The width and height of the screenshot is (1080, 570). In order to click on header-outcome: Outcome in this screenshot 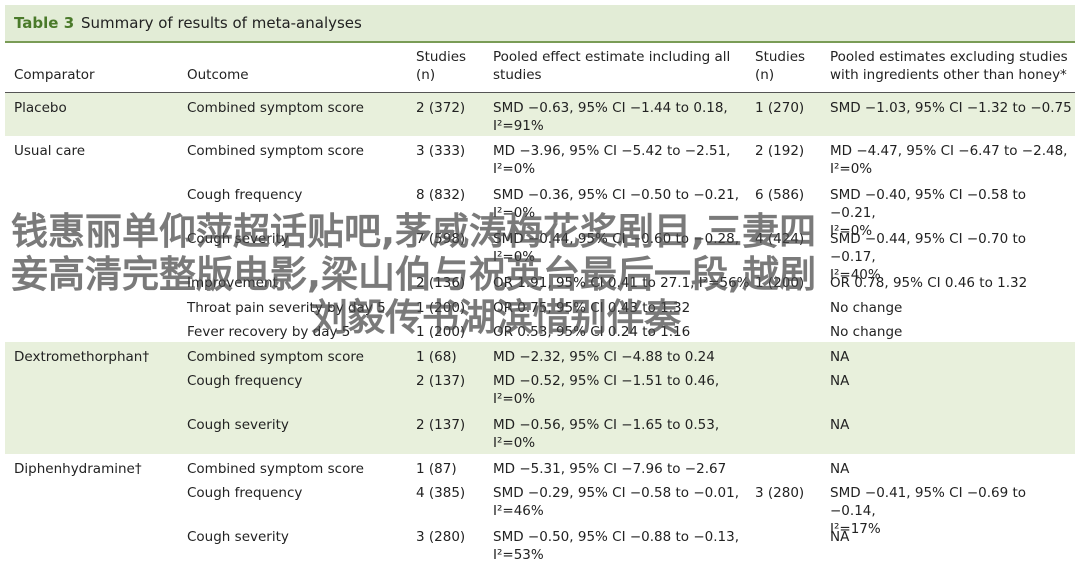, I will do `click(218, 75)`.